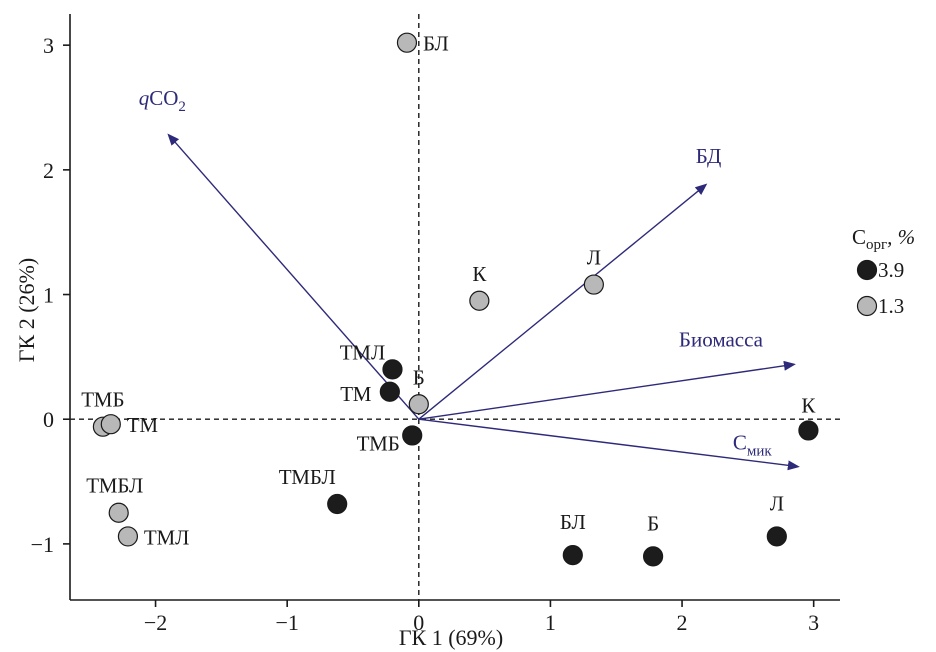  I want to click on vector-label-main: CO, so click(163, 98).